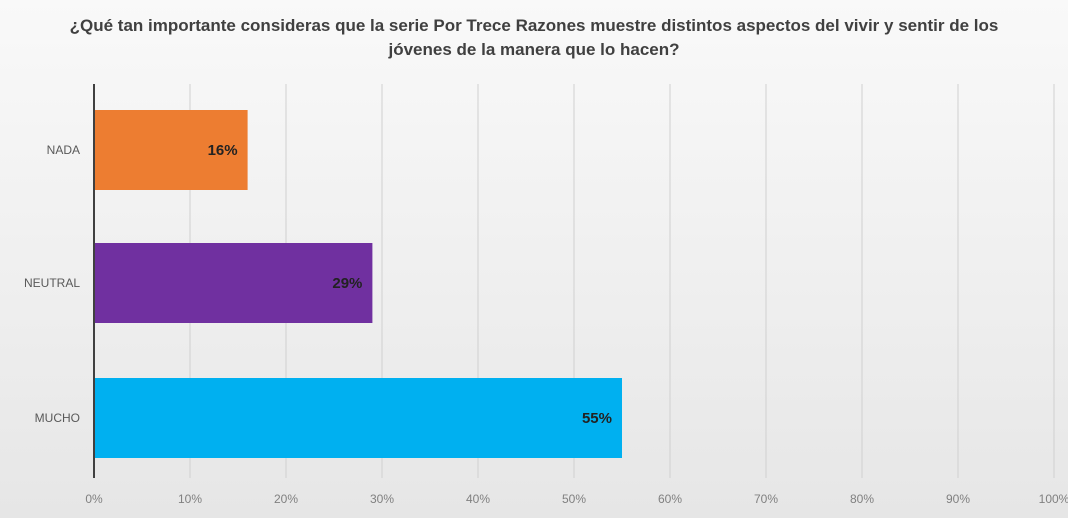 The image size is (1068, 518). I want to click on category-label: NEUTRAL, so click(52, 283).